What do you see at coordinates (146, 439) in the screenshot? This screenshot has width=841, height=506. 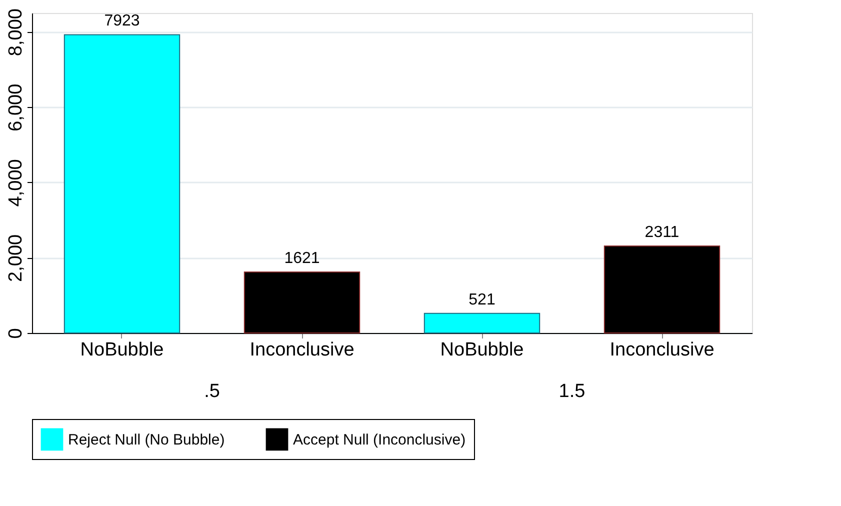 I see `legend-label: Reject Null (No Bubble)` at bounding box center [146, 439].